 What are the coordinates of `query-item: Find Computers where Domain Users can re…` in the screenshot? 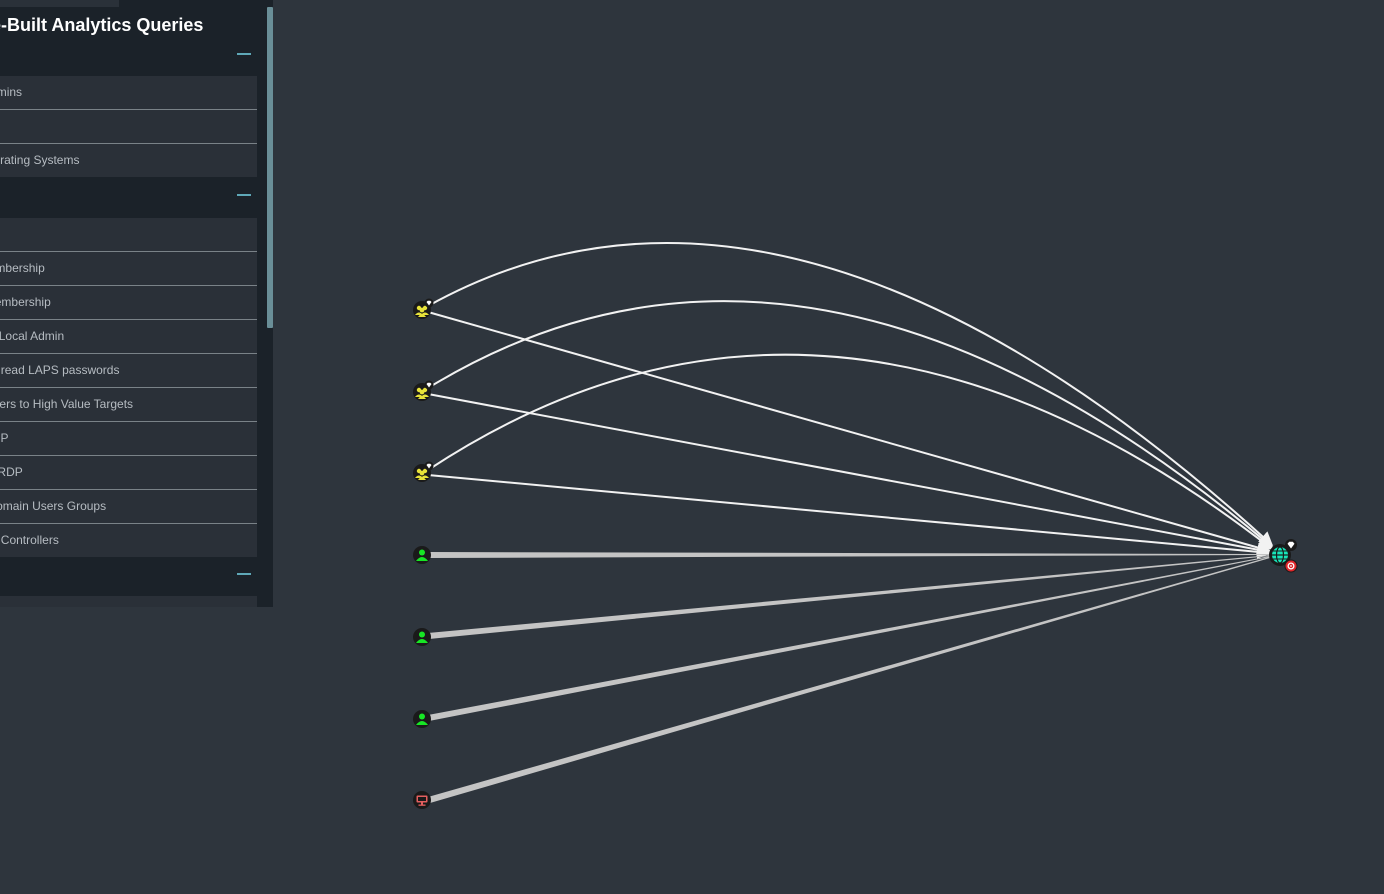 It's located at (128, 371).